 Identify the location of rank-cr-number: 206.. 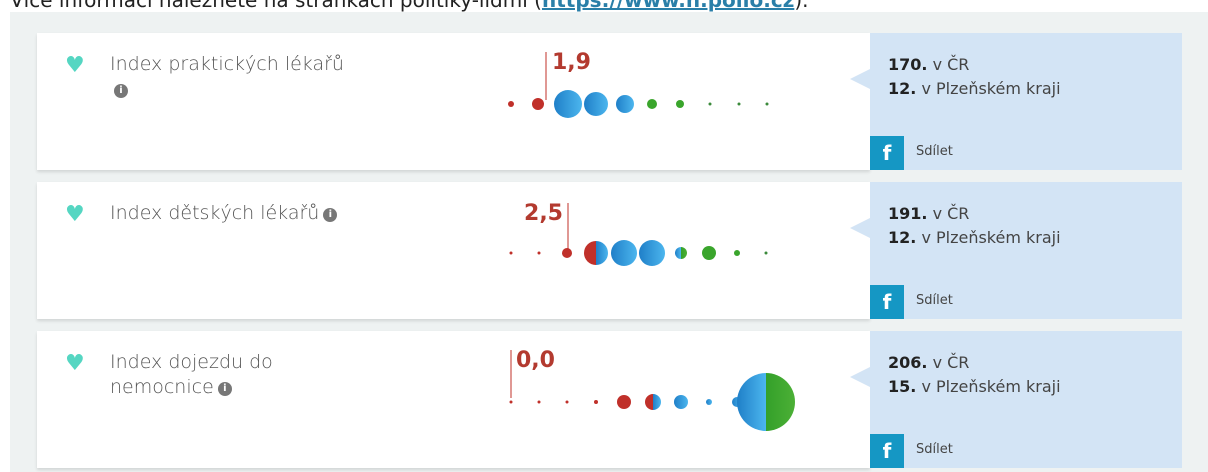
(908, 362).